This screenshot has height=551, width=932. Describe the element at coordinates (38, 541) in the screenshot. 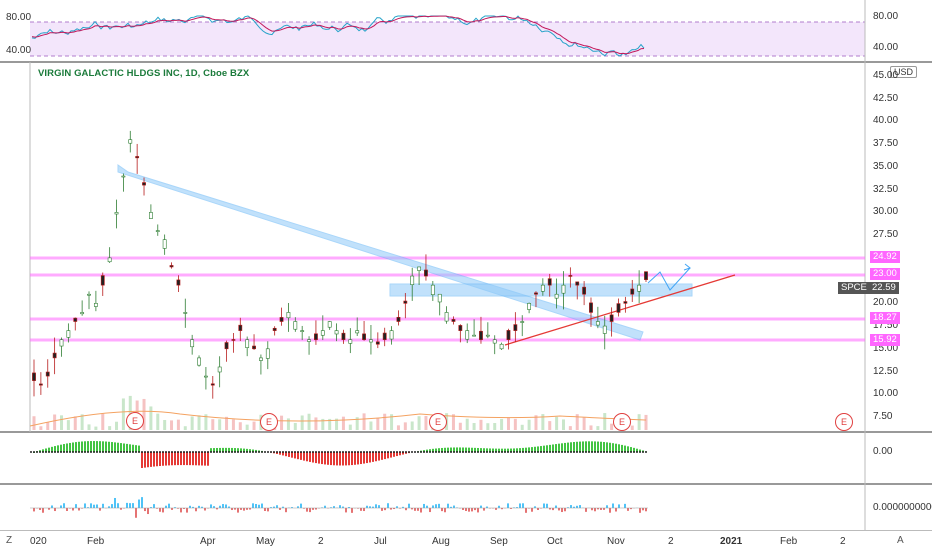

I see `time-tick: 020` at that location.